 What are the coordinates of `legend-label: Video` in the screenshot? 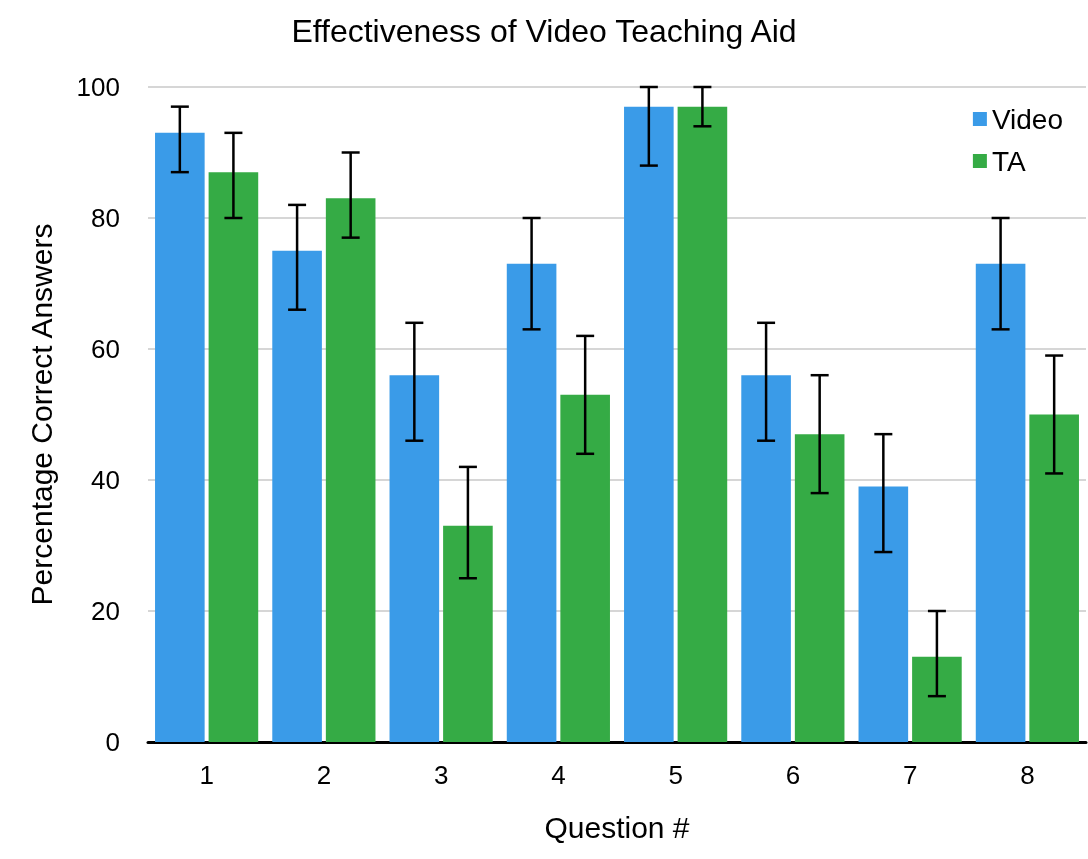 It's located at (1027, 119).